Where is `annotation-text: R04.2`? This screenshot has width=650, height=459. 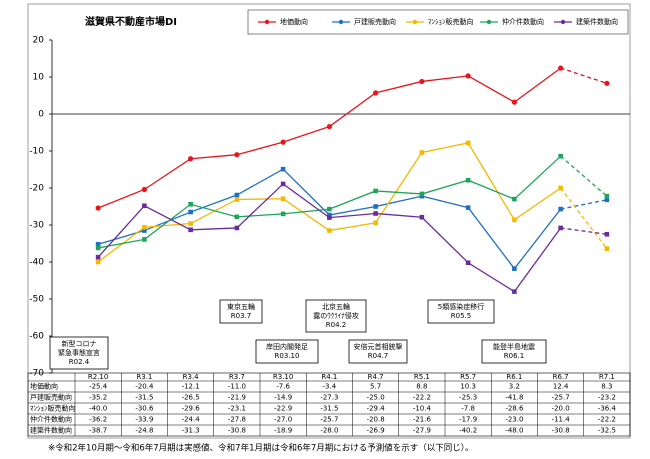 annotation-text: R04.2 is located at coordinates (336, 325).